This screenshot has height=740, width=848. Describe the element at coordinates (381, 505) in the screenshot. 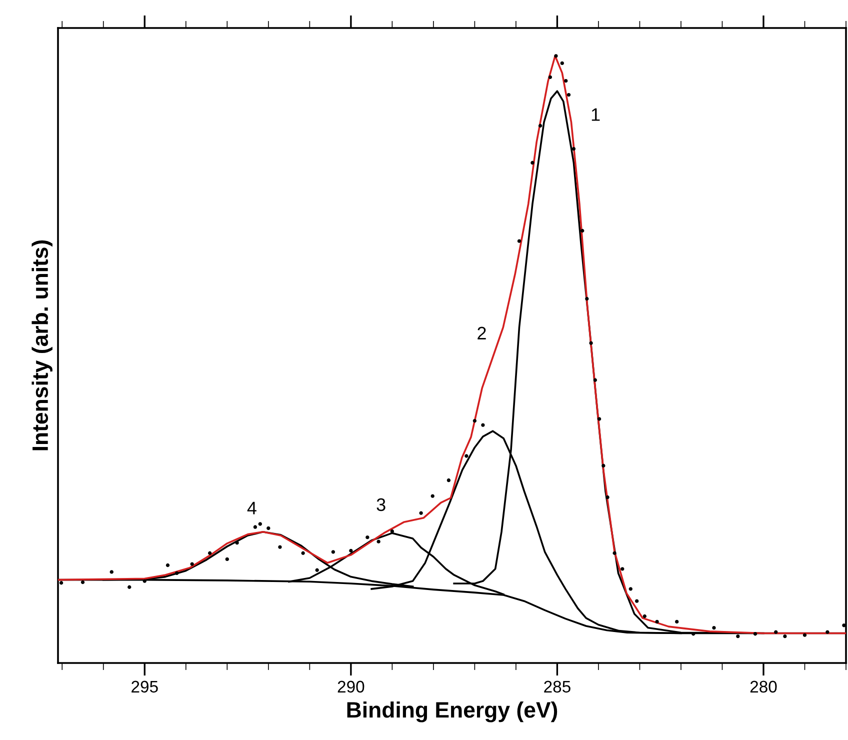

I see `annotation: 3` at that location.